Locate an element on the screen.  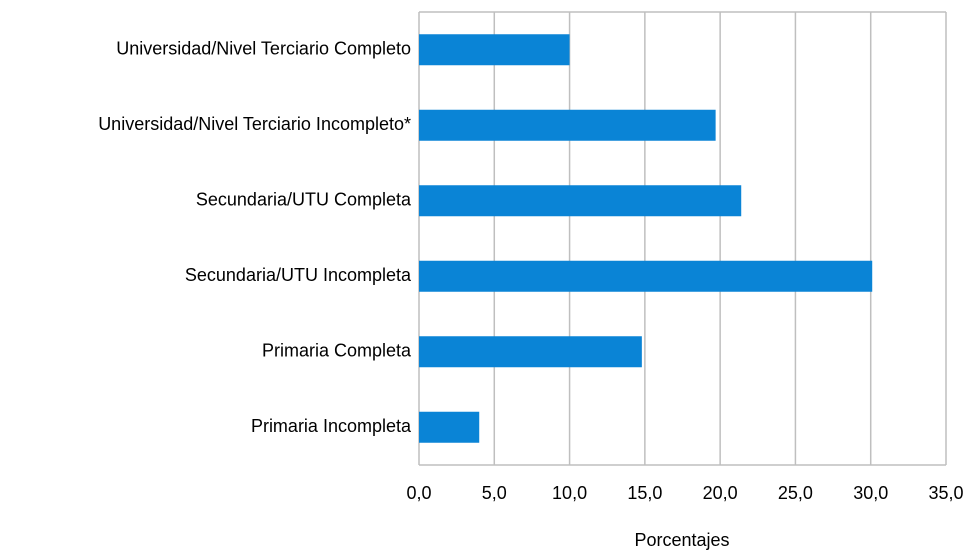
y-tick-label: Universidad/Nivel Terciario Incompleto* is located at coordinates (254, 124).